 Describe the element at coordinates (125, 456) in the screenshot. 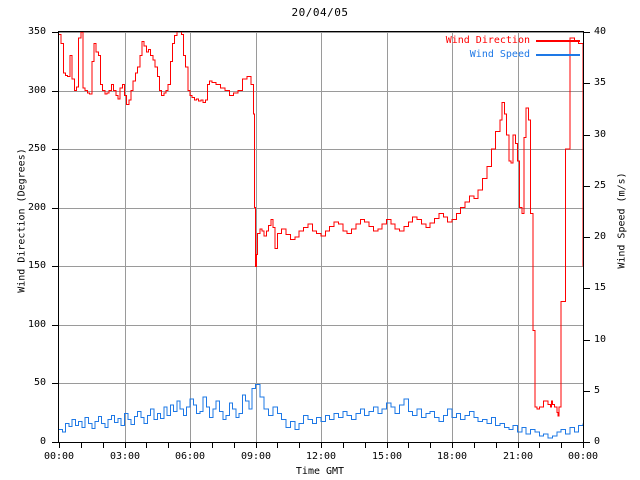

I see `x-axis-tick-label: 03:00` at that location.